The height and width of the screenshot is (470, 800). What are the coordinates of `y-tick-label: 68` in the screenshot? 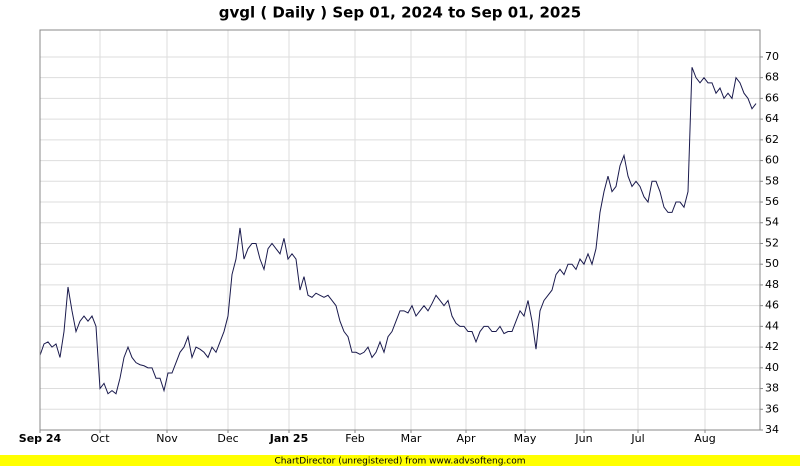 It's located at (772, 77).